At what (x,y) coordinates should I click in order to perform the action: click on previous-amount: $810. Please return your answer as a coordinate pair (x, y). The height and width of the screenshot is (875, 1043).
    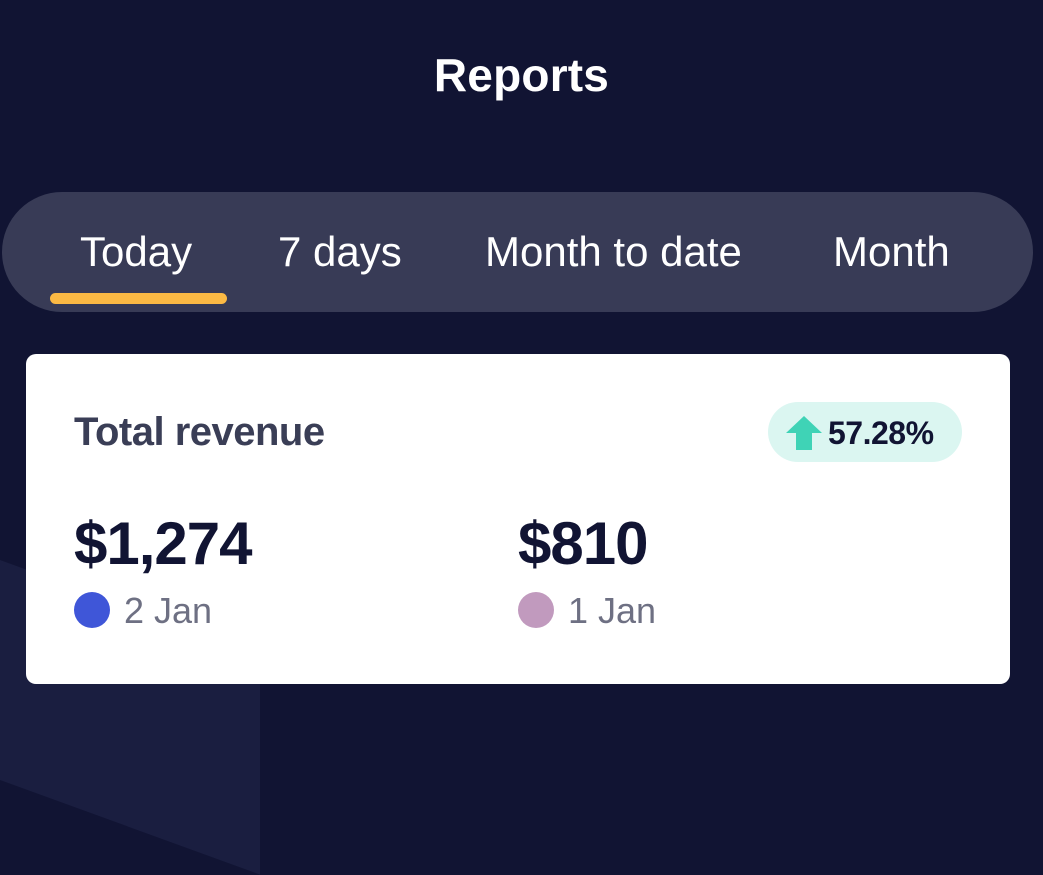
    Looking at the image, I should click on (583, 543).